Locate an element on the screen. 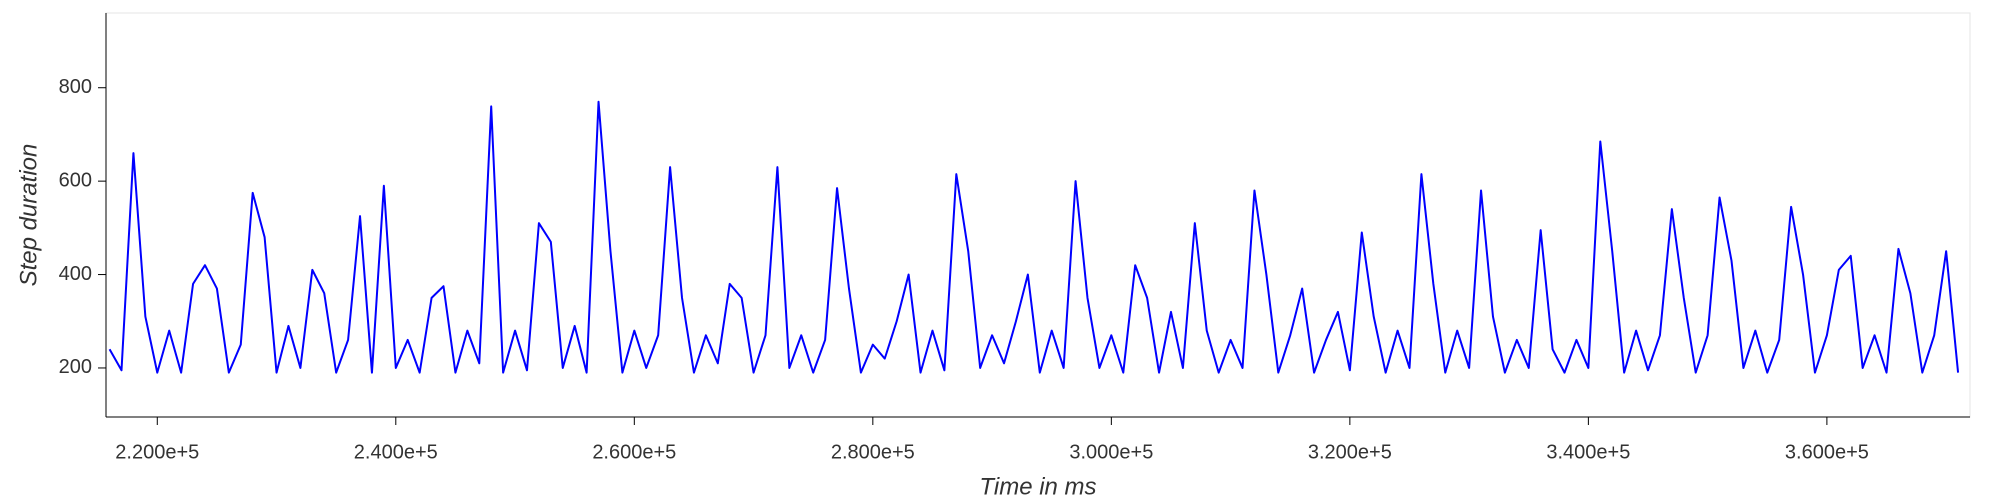 The width and height of the screenshot is (2000, 500). x-tick-label: 2.800e+5 is located at coordinates (873, 452).